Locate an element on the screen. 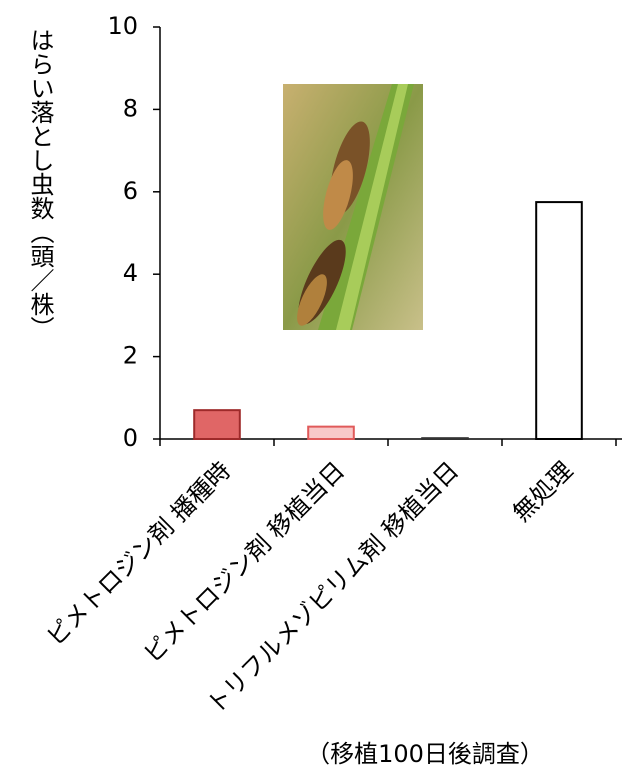  insect-photo is located at coordinates (353, 207).